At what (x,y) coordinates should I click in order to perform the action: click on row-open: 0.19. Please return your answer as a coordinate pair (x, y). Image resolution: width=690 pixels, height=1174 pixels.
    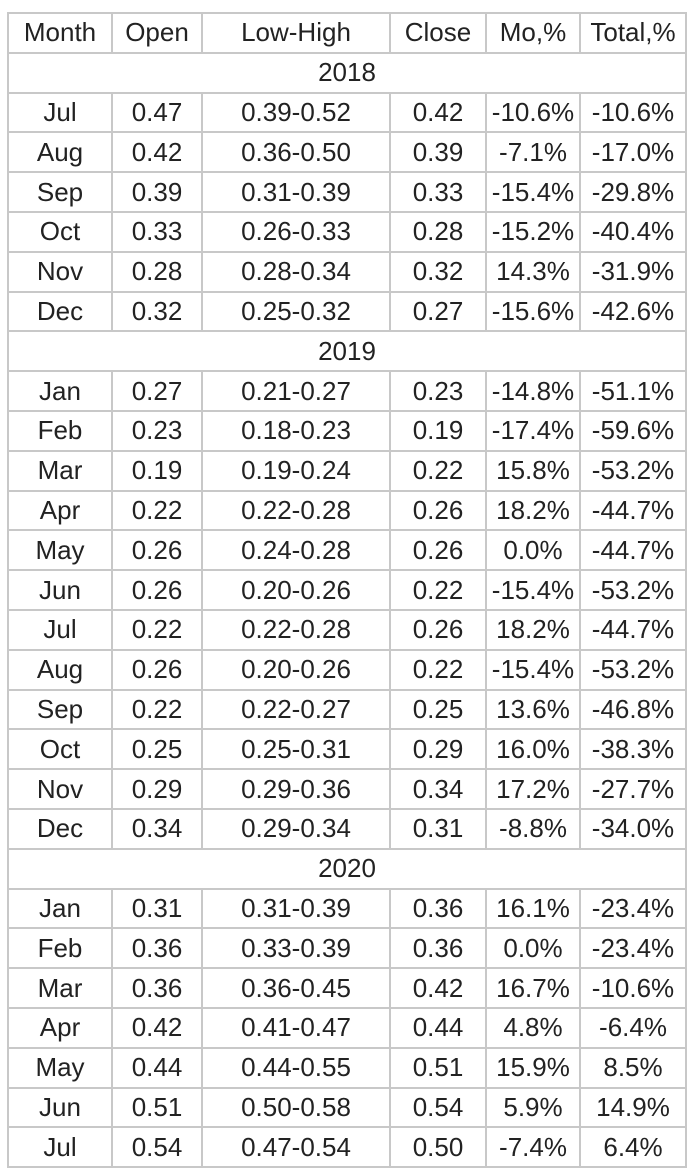
    Looking at the image, I should click on (157, 470).